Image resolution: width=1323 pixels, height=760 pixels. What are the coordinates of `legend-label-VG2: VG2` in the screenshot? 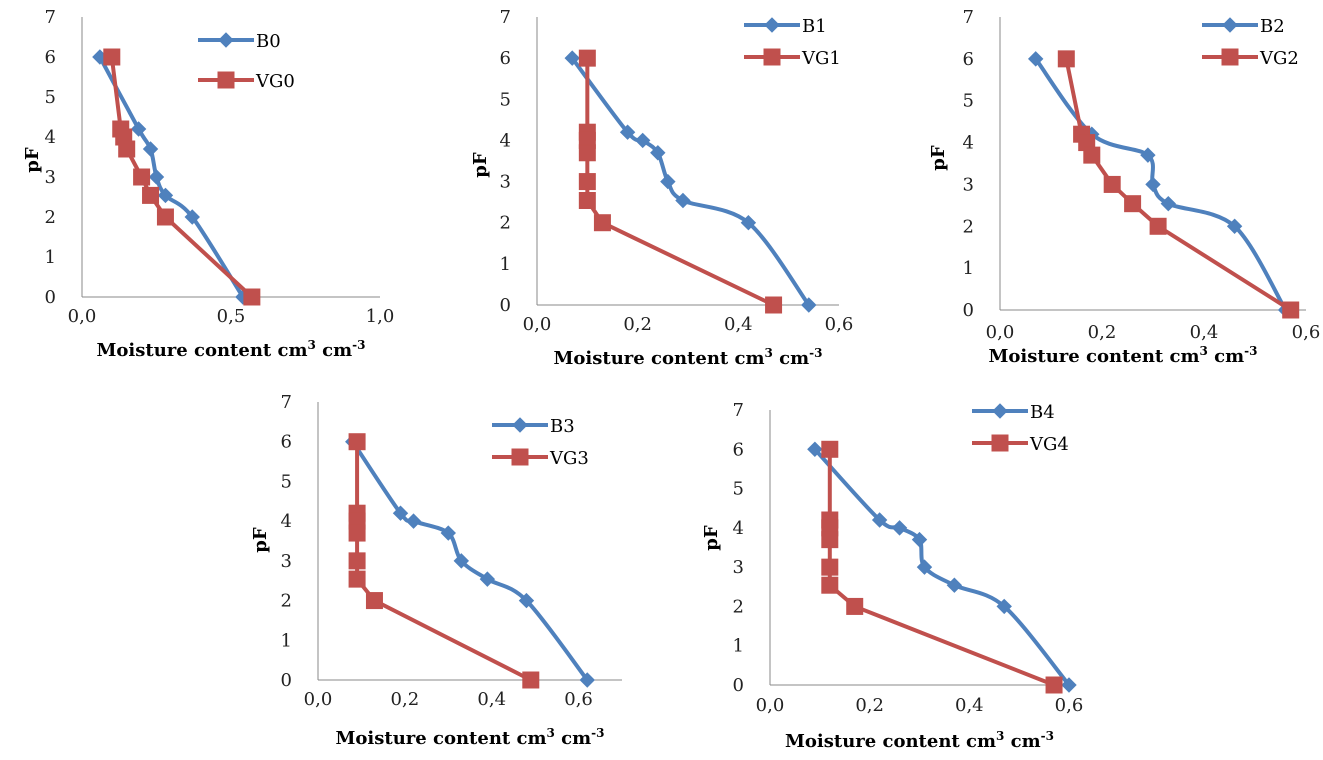 It's located at (1279, 58).